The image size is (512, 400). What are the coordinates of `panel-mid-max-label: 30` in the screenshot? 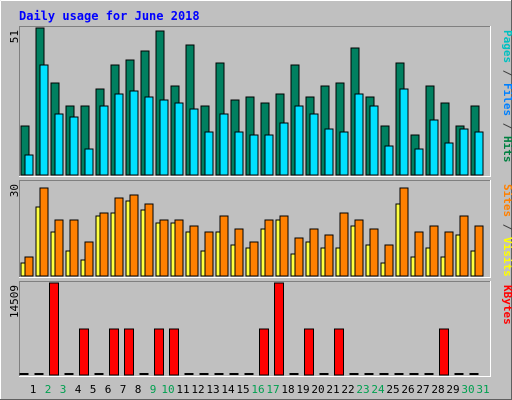 It's located at (14, 190).